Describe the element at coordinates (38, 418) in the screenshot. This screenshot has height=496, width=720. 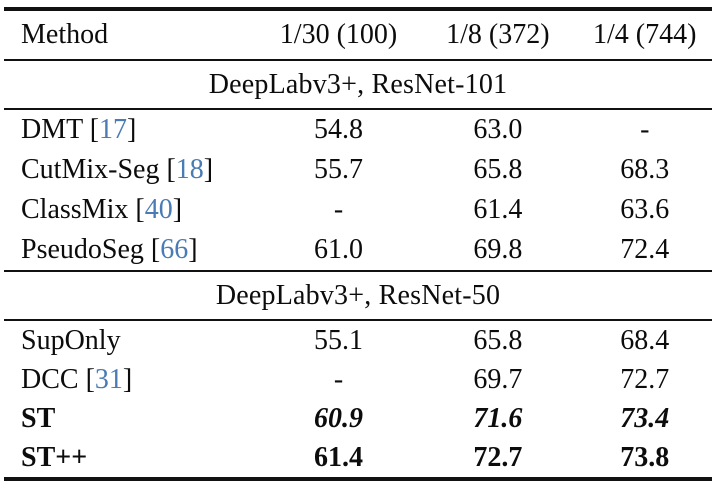
I see `method-label: ST` at that location.